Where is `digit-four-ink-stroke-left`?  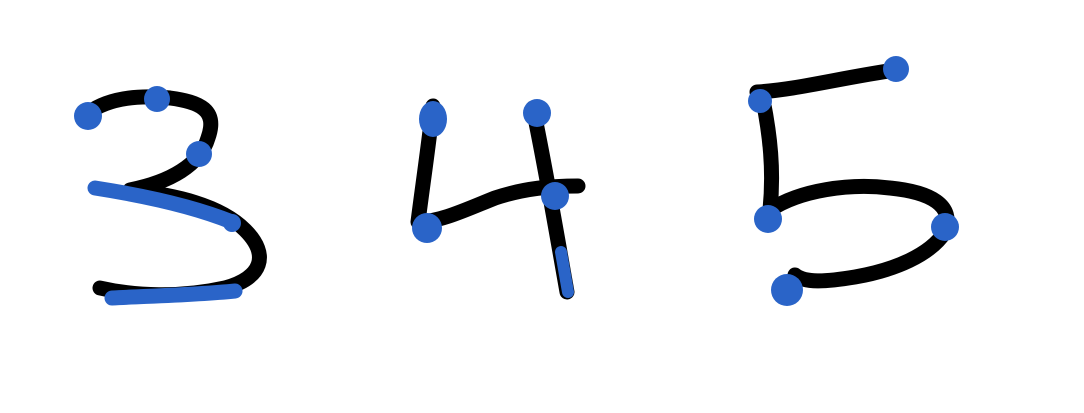 digit-four-ink-stroke-left is located at coordinates (498, 164).